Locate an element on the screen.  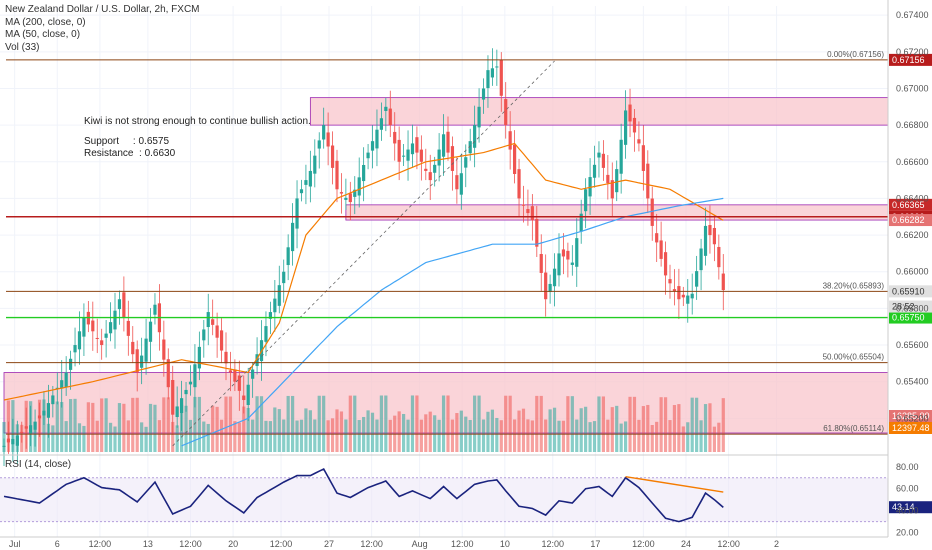
rsi-tick-label: 40.00 is located at coordinates (907, 511).